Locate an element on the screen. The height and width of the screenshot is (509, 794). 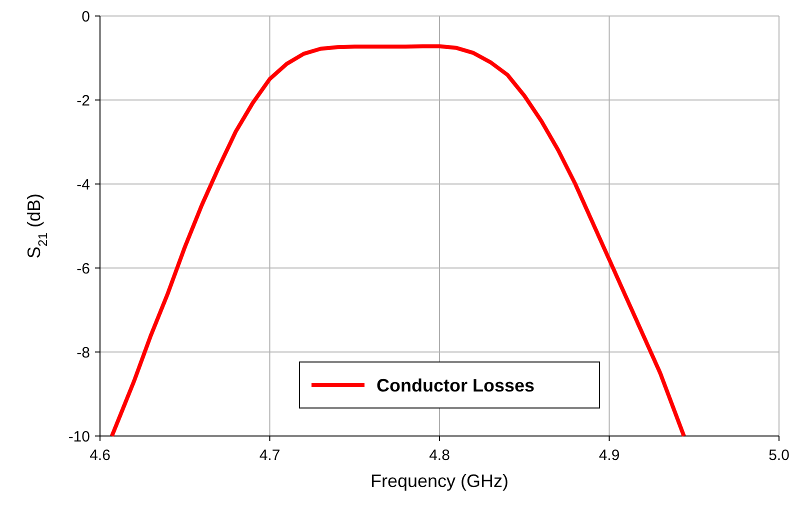
y-tick-label: 0 is located at coordinates (86, 17).